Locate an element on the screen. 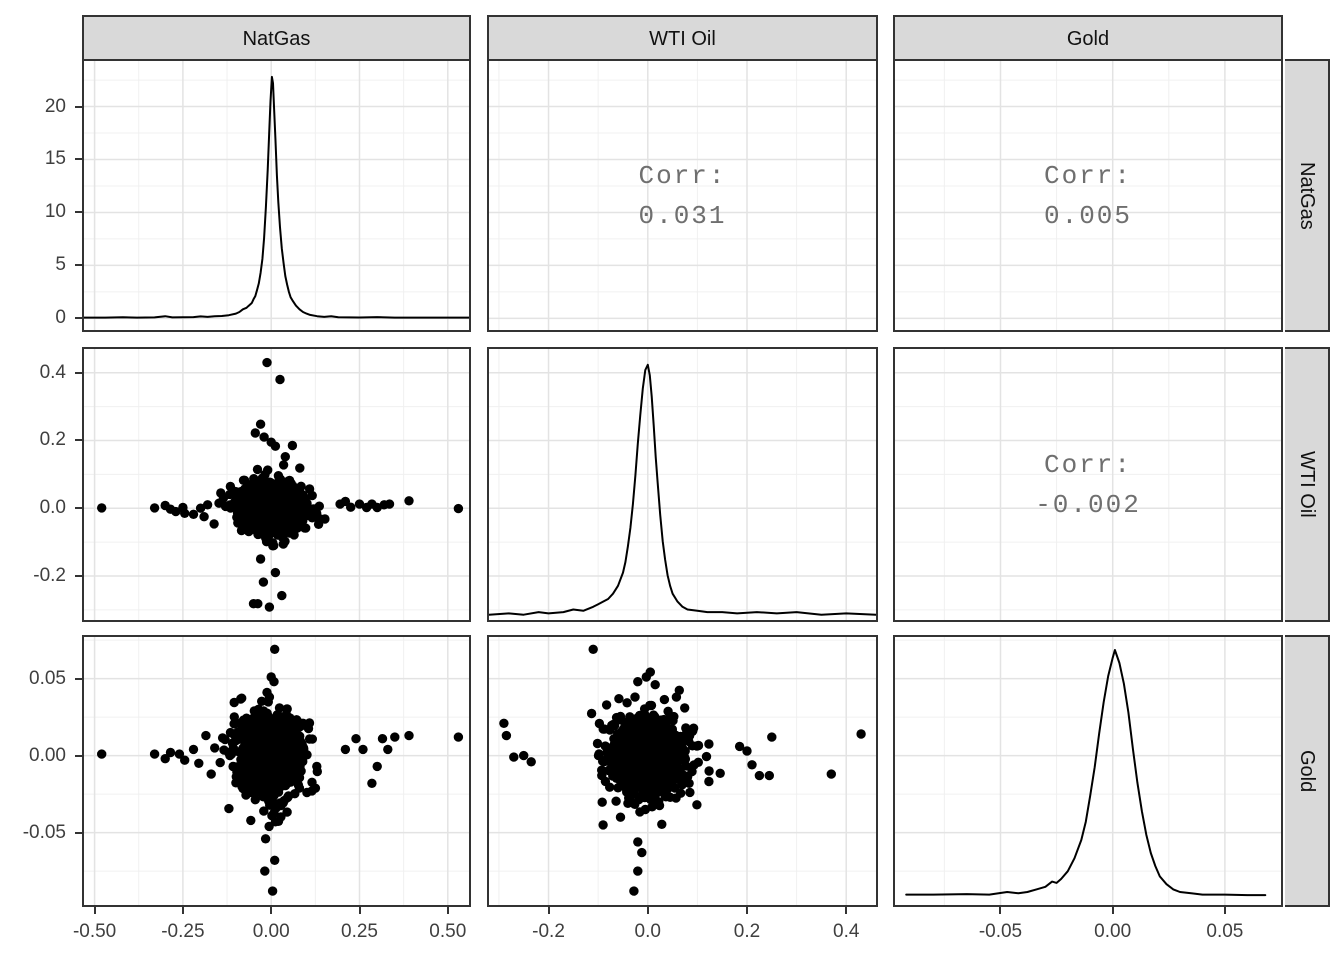 The width and height of the screenshot is (1344, 960). y-axis-tick-label: 0.0 is located at coordinates (52, 508).